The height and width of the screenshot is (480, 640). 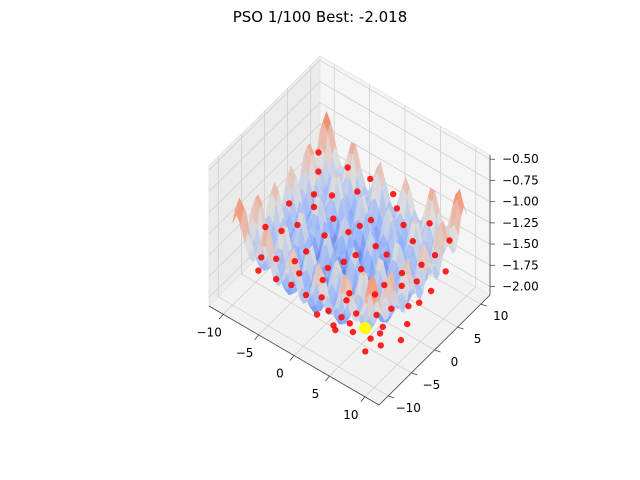 What do you see at coordinates (432, 385) in the screenshot?
I see `y-tick-label: −5` at bounding box center [432, 385].